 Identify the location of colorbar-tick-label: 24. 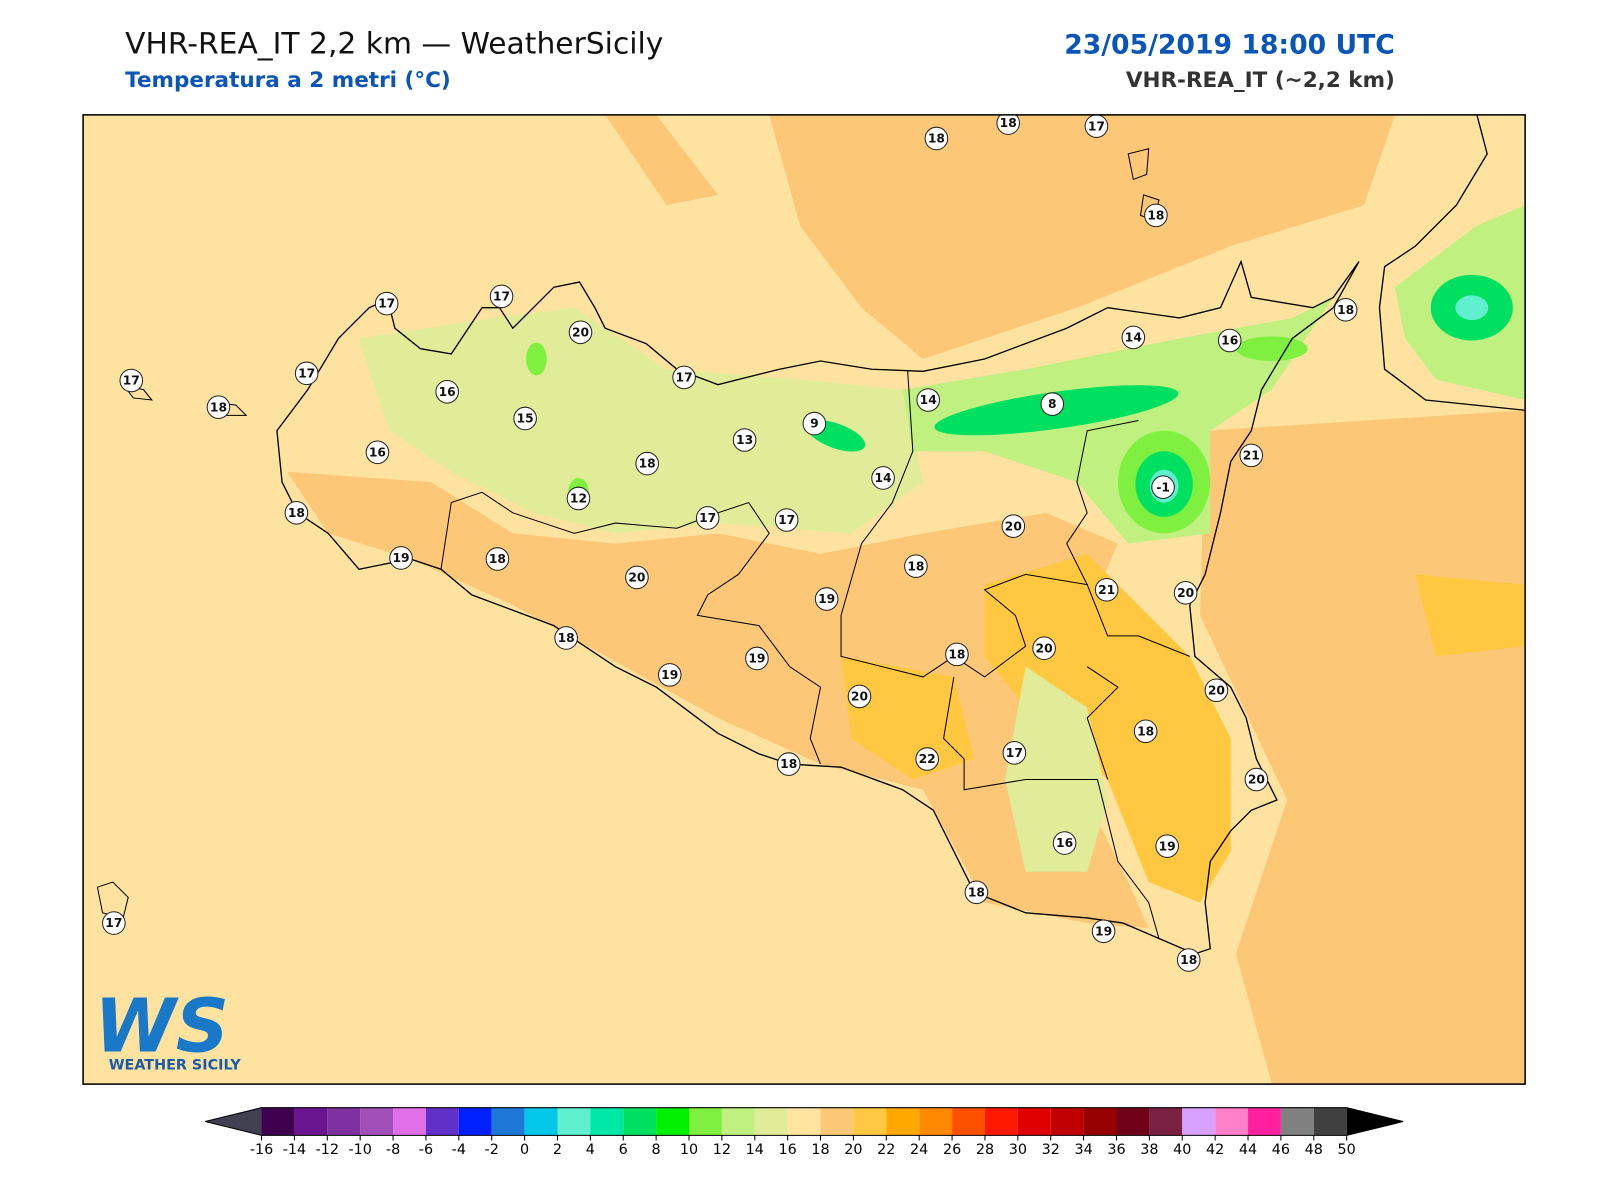
(919, 1150).